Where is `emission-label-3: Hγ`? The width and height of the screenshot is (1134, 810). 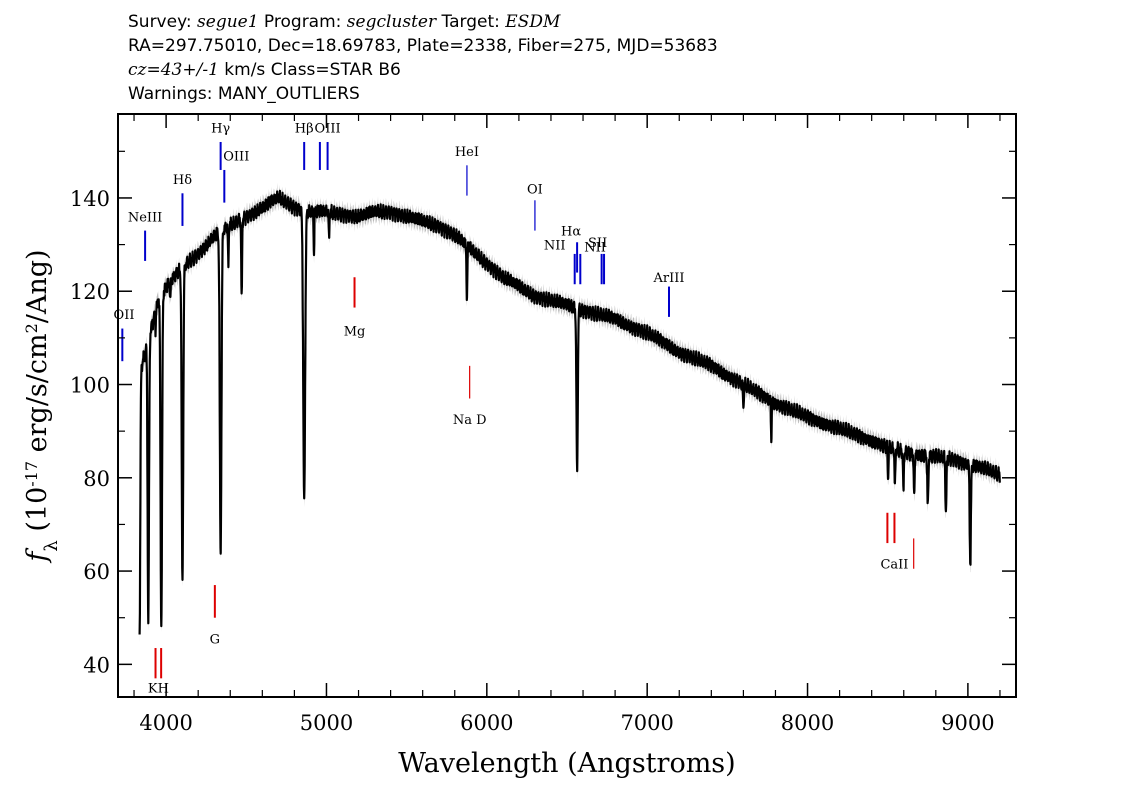 emission-label-3: Hγ is located at coordinates (220, 129).